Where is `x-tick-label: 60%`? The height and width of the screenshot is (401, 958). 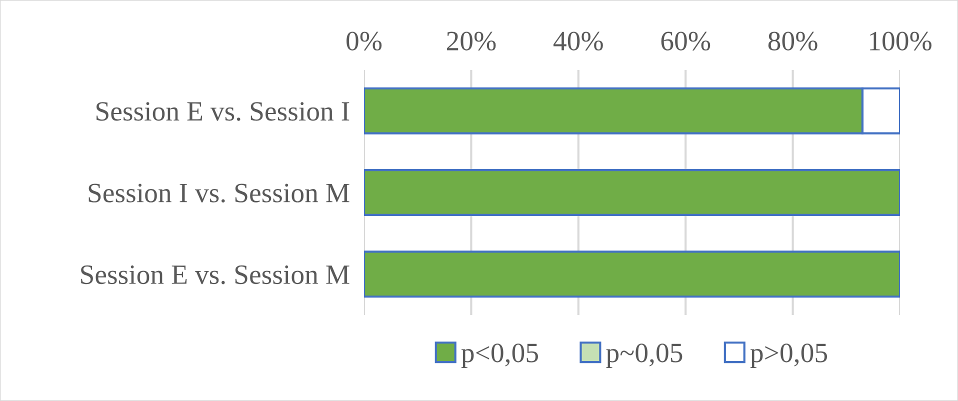
x-tick-label: 60% is located at coordinates (685, 41).